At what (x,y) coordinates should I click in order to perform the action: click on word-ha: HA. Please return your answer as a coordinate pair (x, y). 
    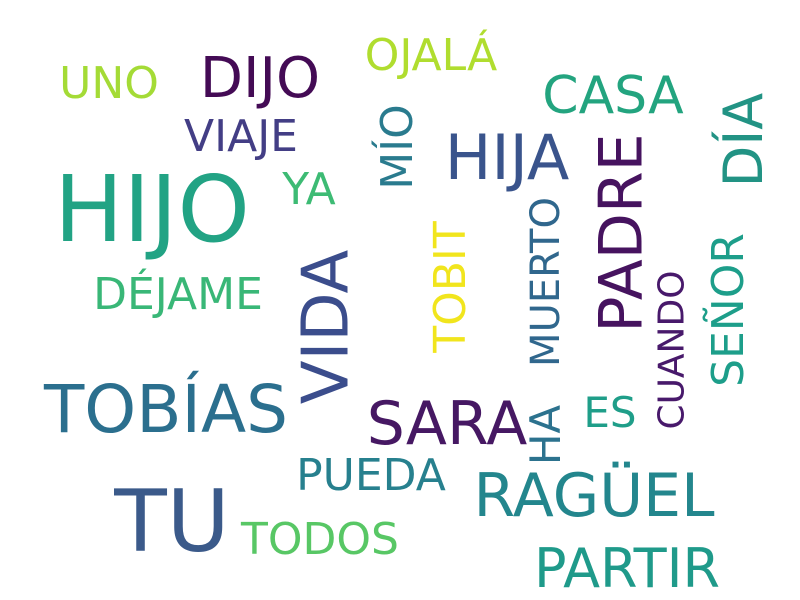
    Looking at the image, I should click on (545, 435).